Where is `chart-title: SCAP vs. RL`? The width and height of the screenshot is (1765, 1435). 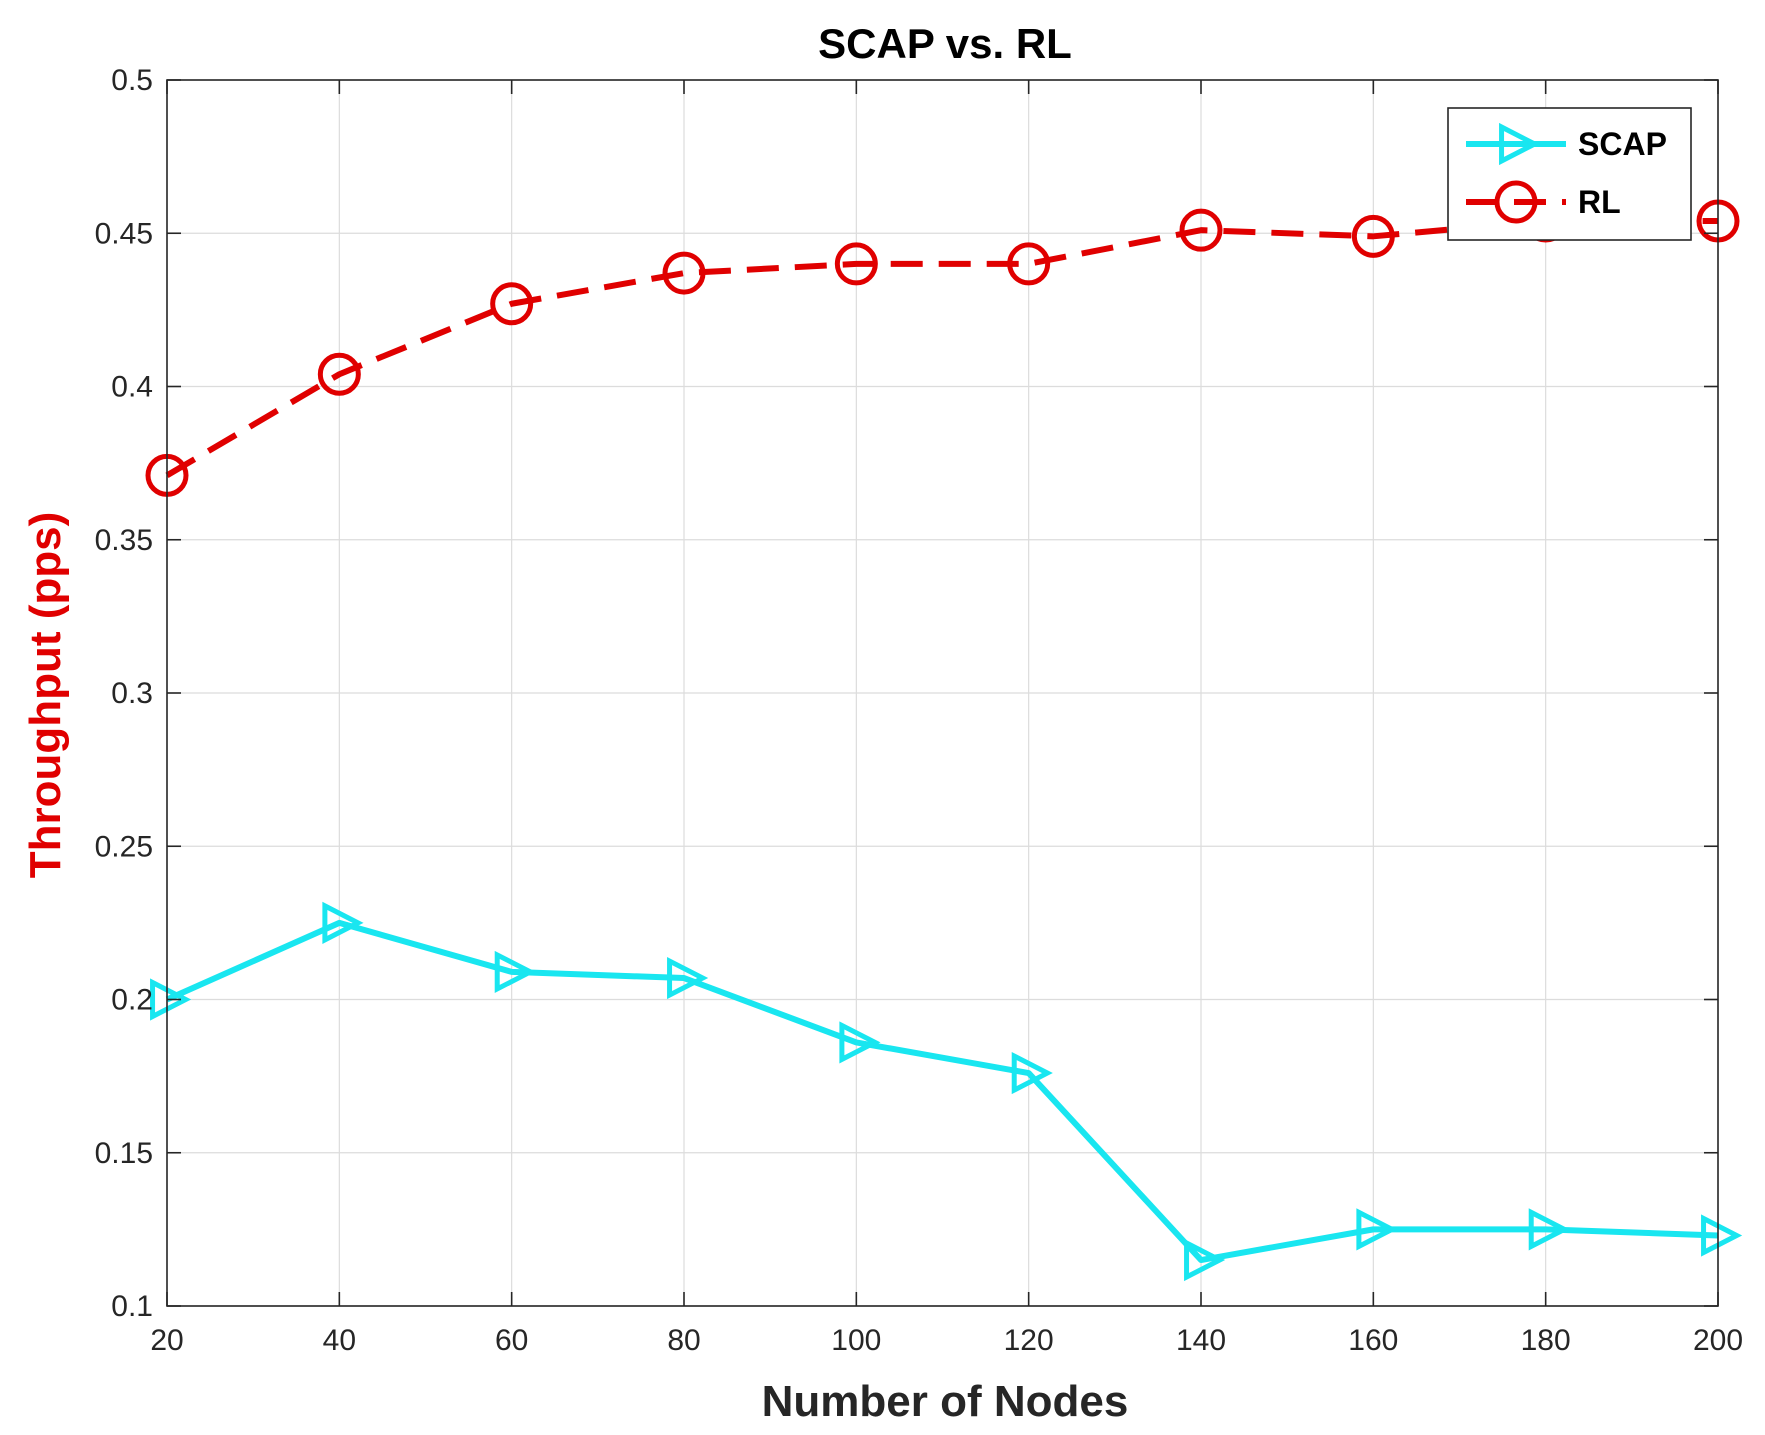
chart-title: SCAP vs. RL is located at coordinates (945, 43).